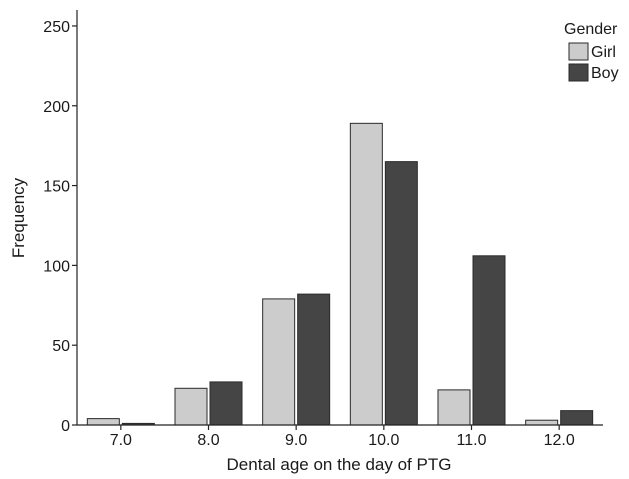  Describe the element at coordinates (226, 403) in the screenshot. I see `bar-boy-8.0` at that location.